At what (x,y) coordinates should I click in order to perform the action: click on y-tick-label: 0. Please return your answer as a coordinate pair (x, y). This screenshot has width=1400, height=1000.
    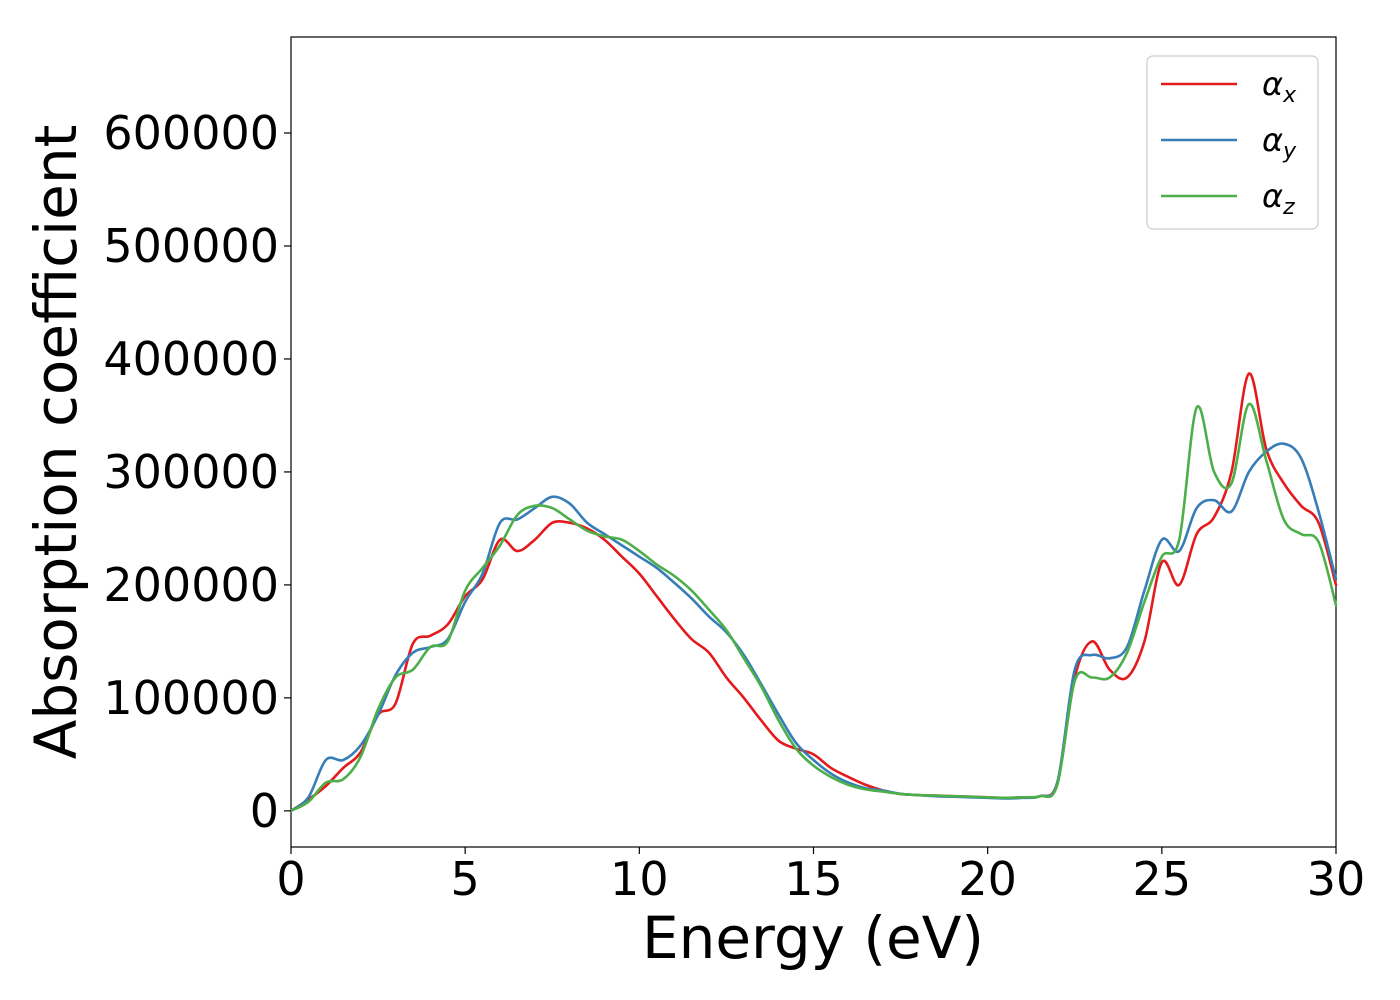
    Looking at the image, I should click on (264, 811).